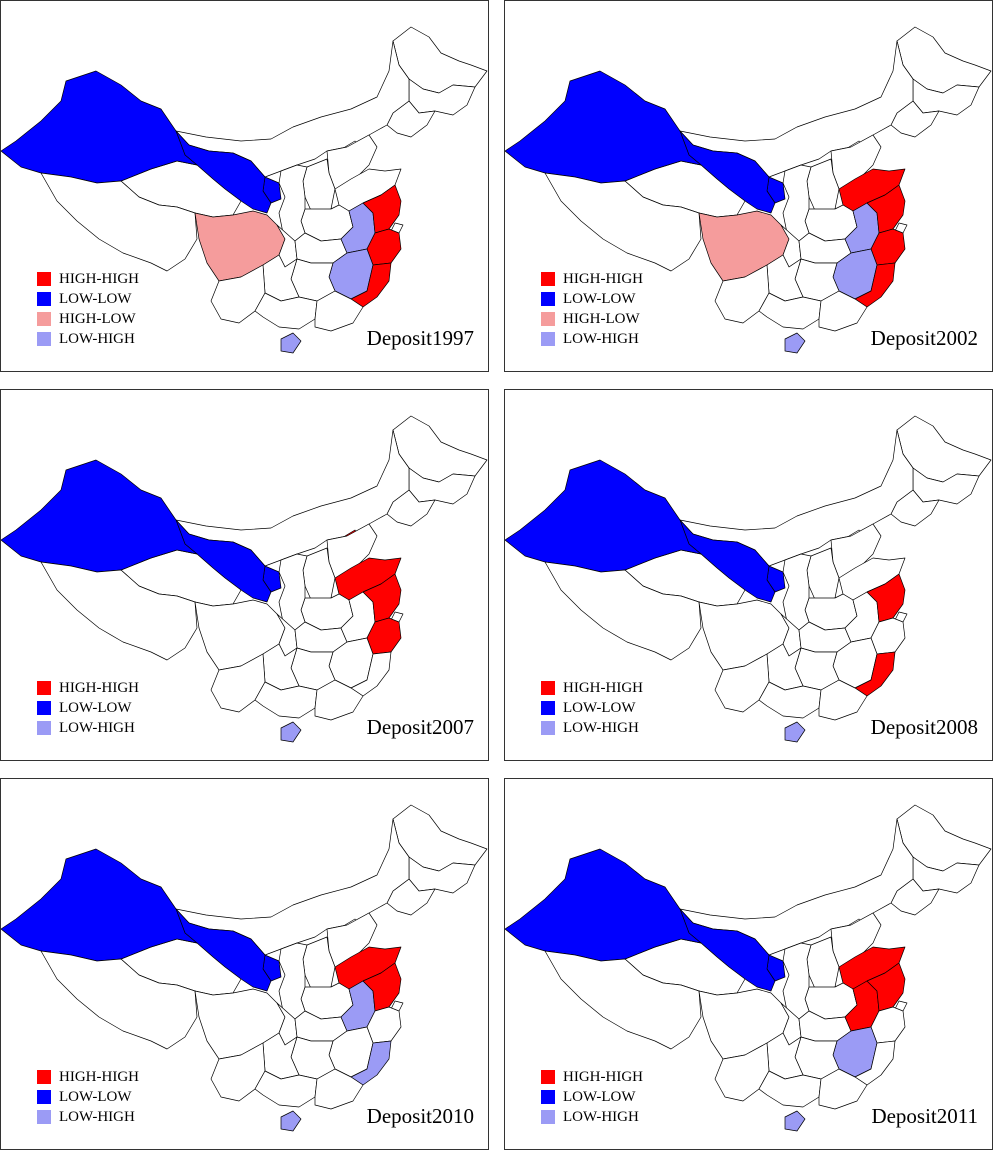  Describe the element at coordinates (420, 338) in the screenshot. I see `panel-title: Deposit1997` at that location.